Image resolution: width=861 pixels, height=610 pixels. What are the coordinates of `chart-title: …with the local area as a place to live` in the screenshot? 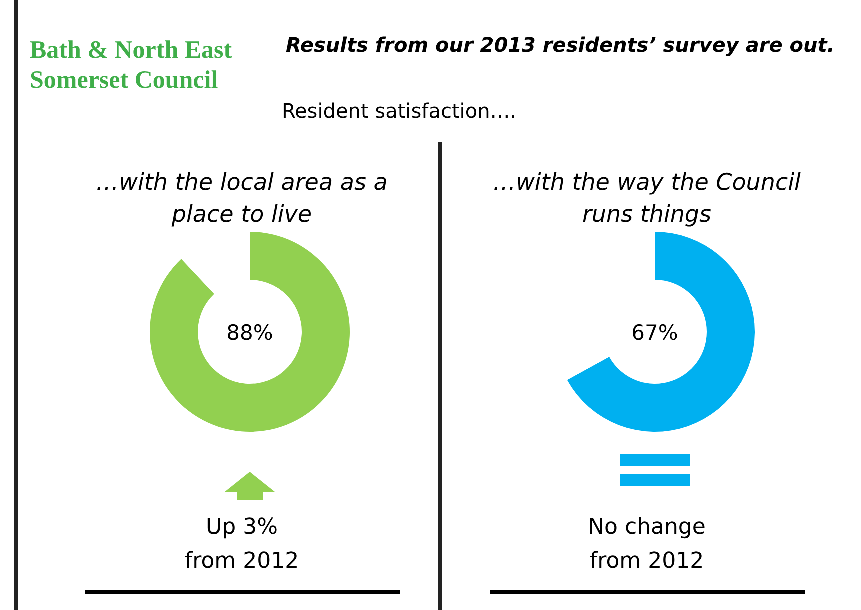 It's located at (242, 199).